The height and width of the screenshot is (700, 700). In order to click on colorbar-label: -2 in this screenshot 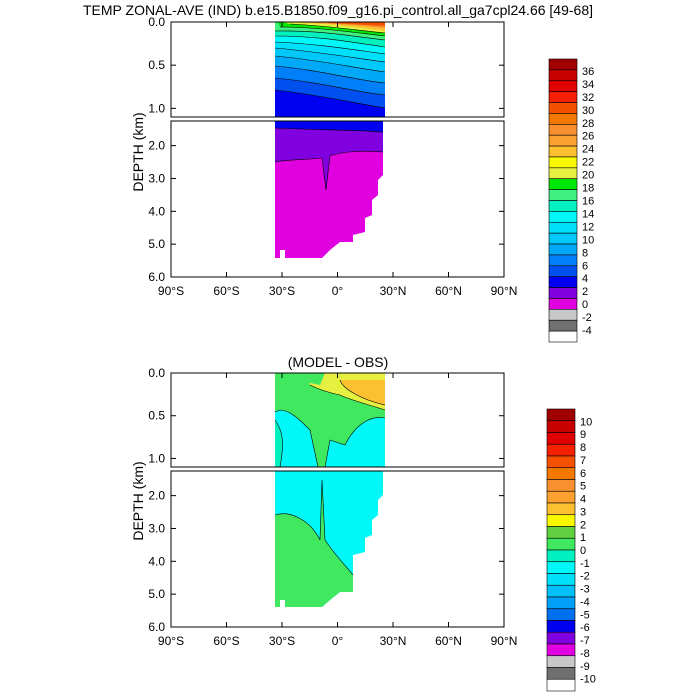, I will do `click(585, 577)`.